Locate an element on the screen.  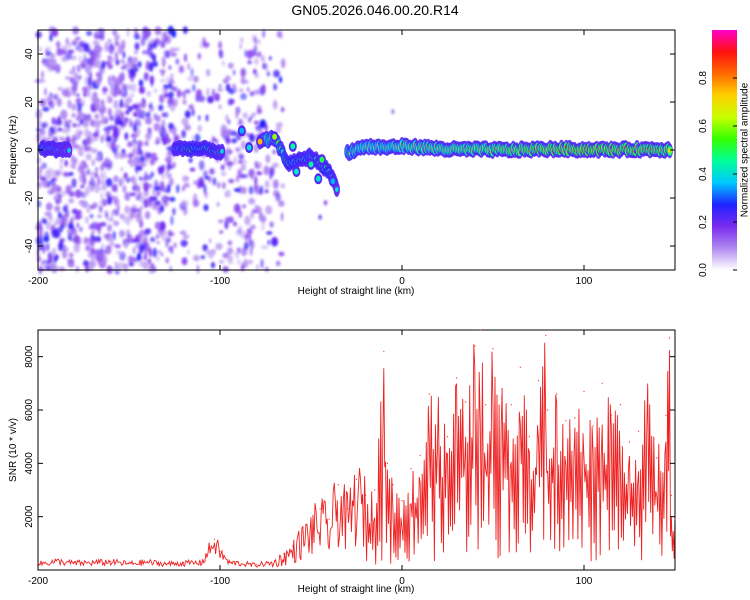
colorbar-tick-label: 0.6 is located at coordinates (703, 126).